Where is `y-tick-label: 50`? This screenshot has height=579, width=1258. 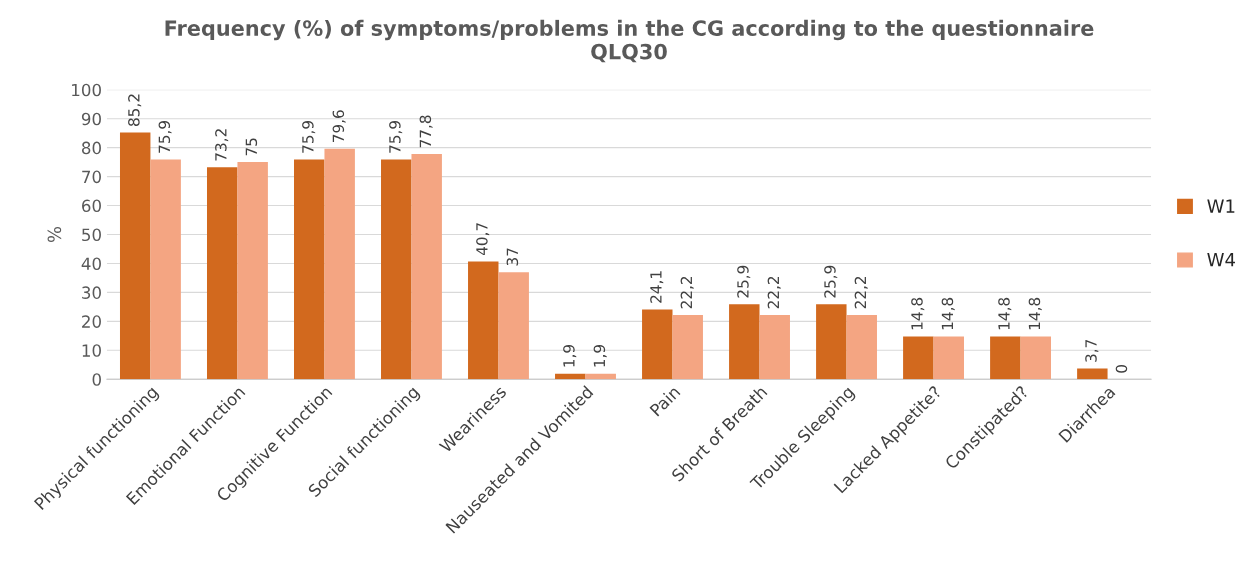 y-tick-label: 50 is located at coordinates (91, 235).